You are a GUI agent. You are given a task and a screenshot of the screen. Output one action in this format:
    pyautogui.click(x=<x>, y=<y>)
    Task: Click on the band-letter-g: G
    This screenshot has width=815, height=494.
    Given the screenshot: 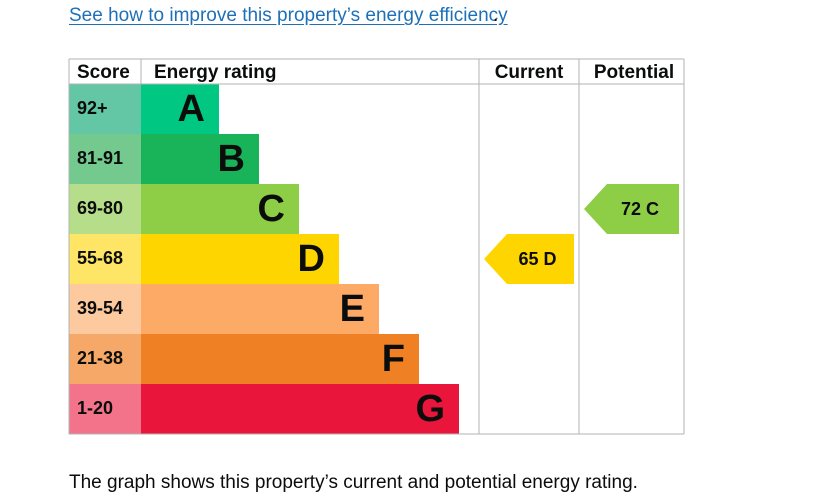 What is the action you would take?
    pyautogui.click(x=430, y=409)
    